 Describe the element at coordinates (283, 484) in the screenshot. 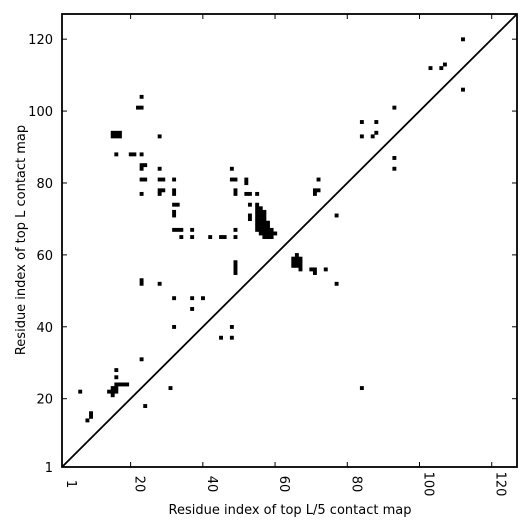

I see `x-tick-label: 60` at that location.